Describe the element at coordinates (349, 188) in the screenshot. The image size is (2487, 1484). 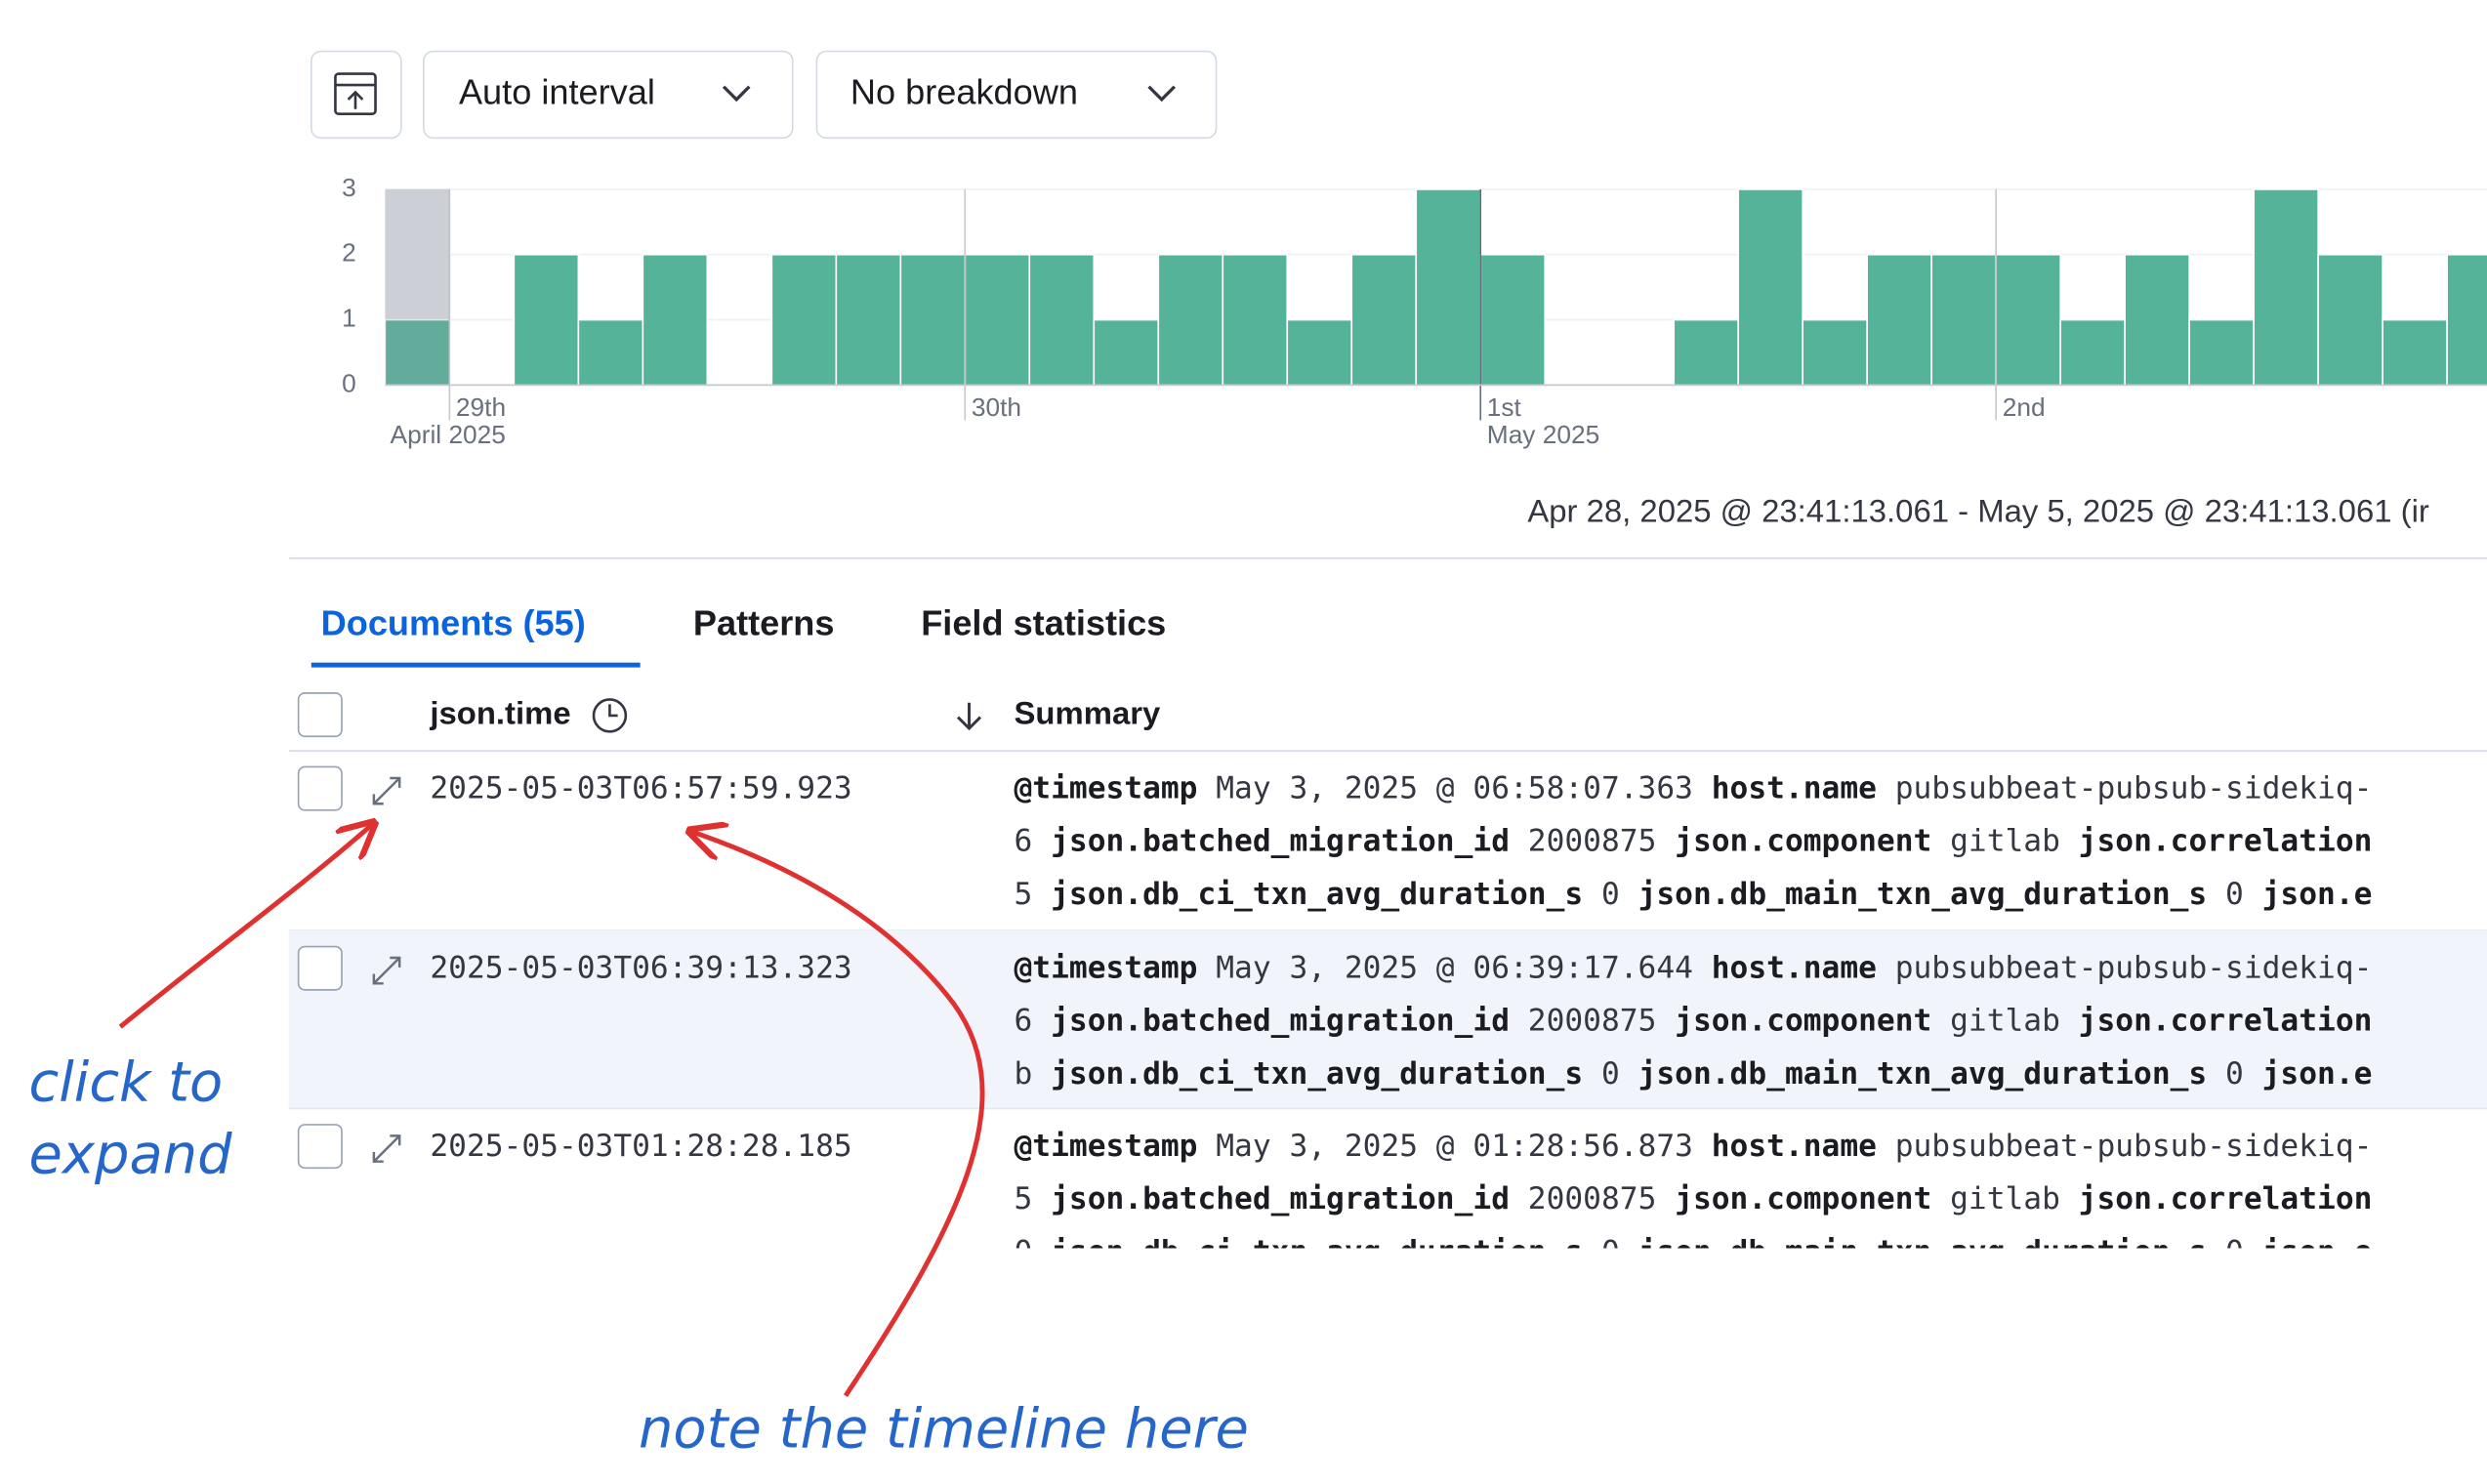
I see `y-tick-label: 3` at that location.